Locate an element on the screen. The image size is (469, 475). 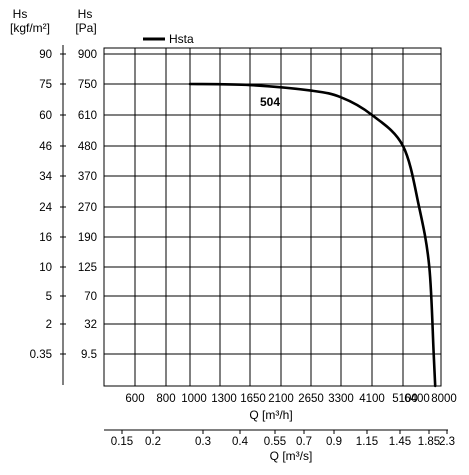
y-right-tick-label: 480 is located at coordinates (87, 147).